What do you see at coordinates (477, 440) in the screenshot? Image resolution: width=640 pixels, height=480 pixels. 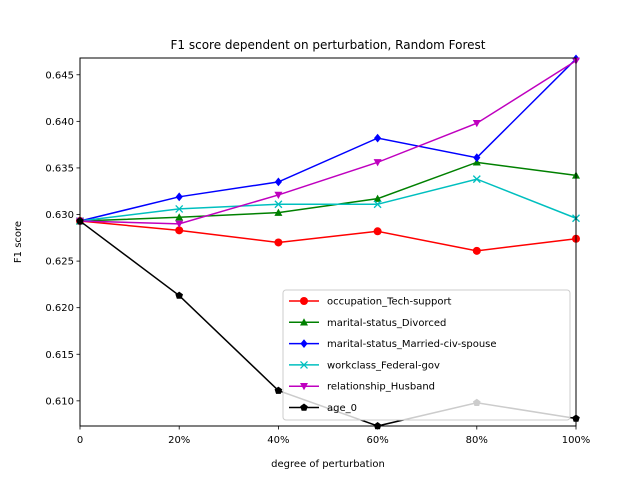 I see `x-tick-label: 80%` at bounding box center [477, 440].